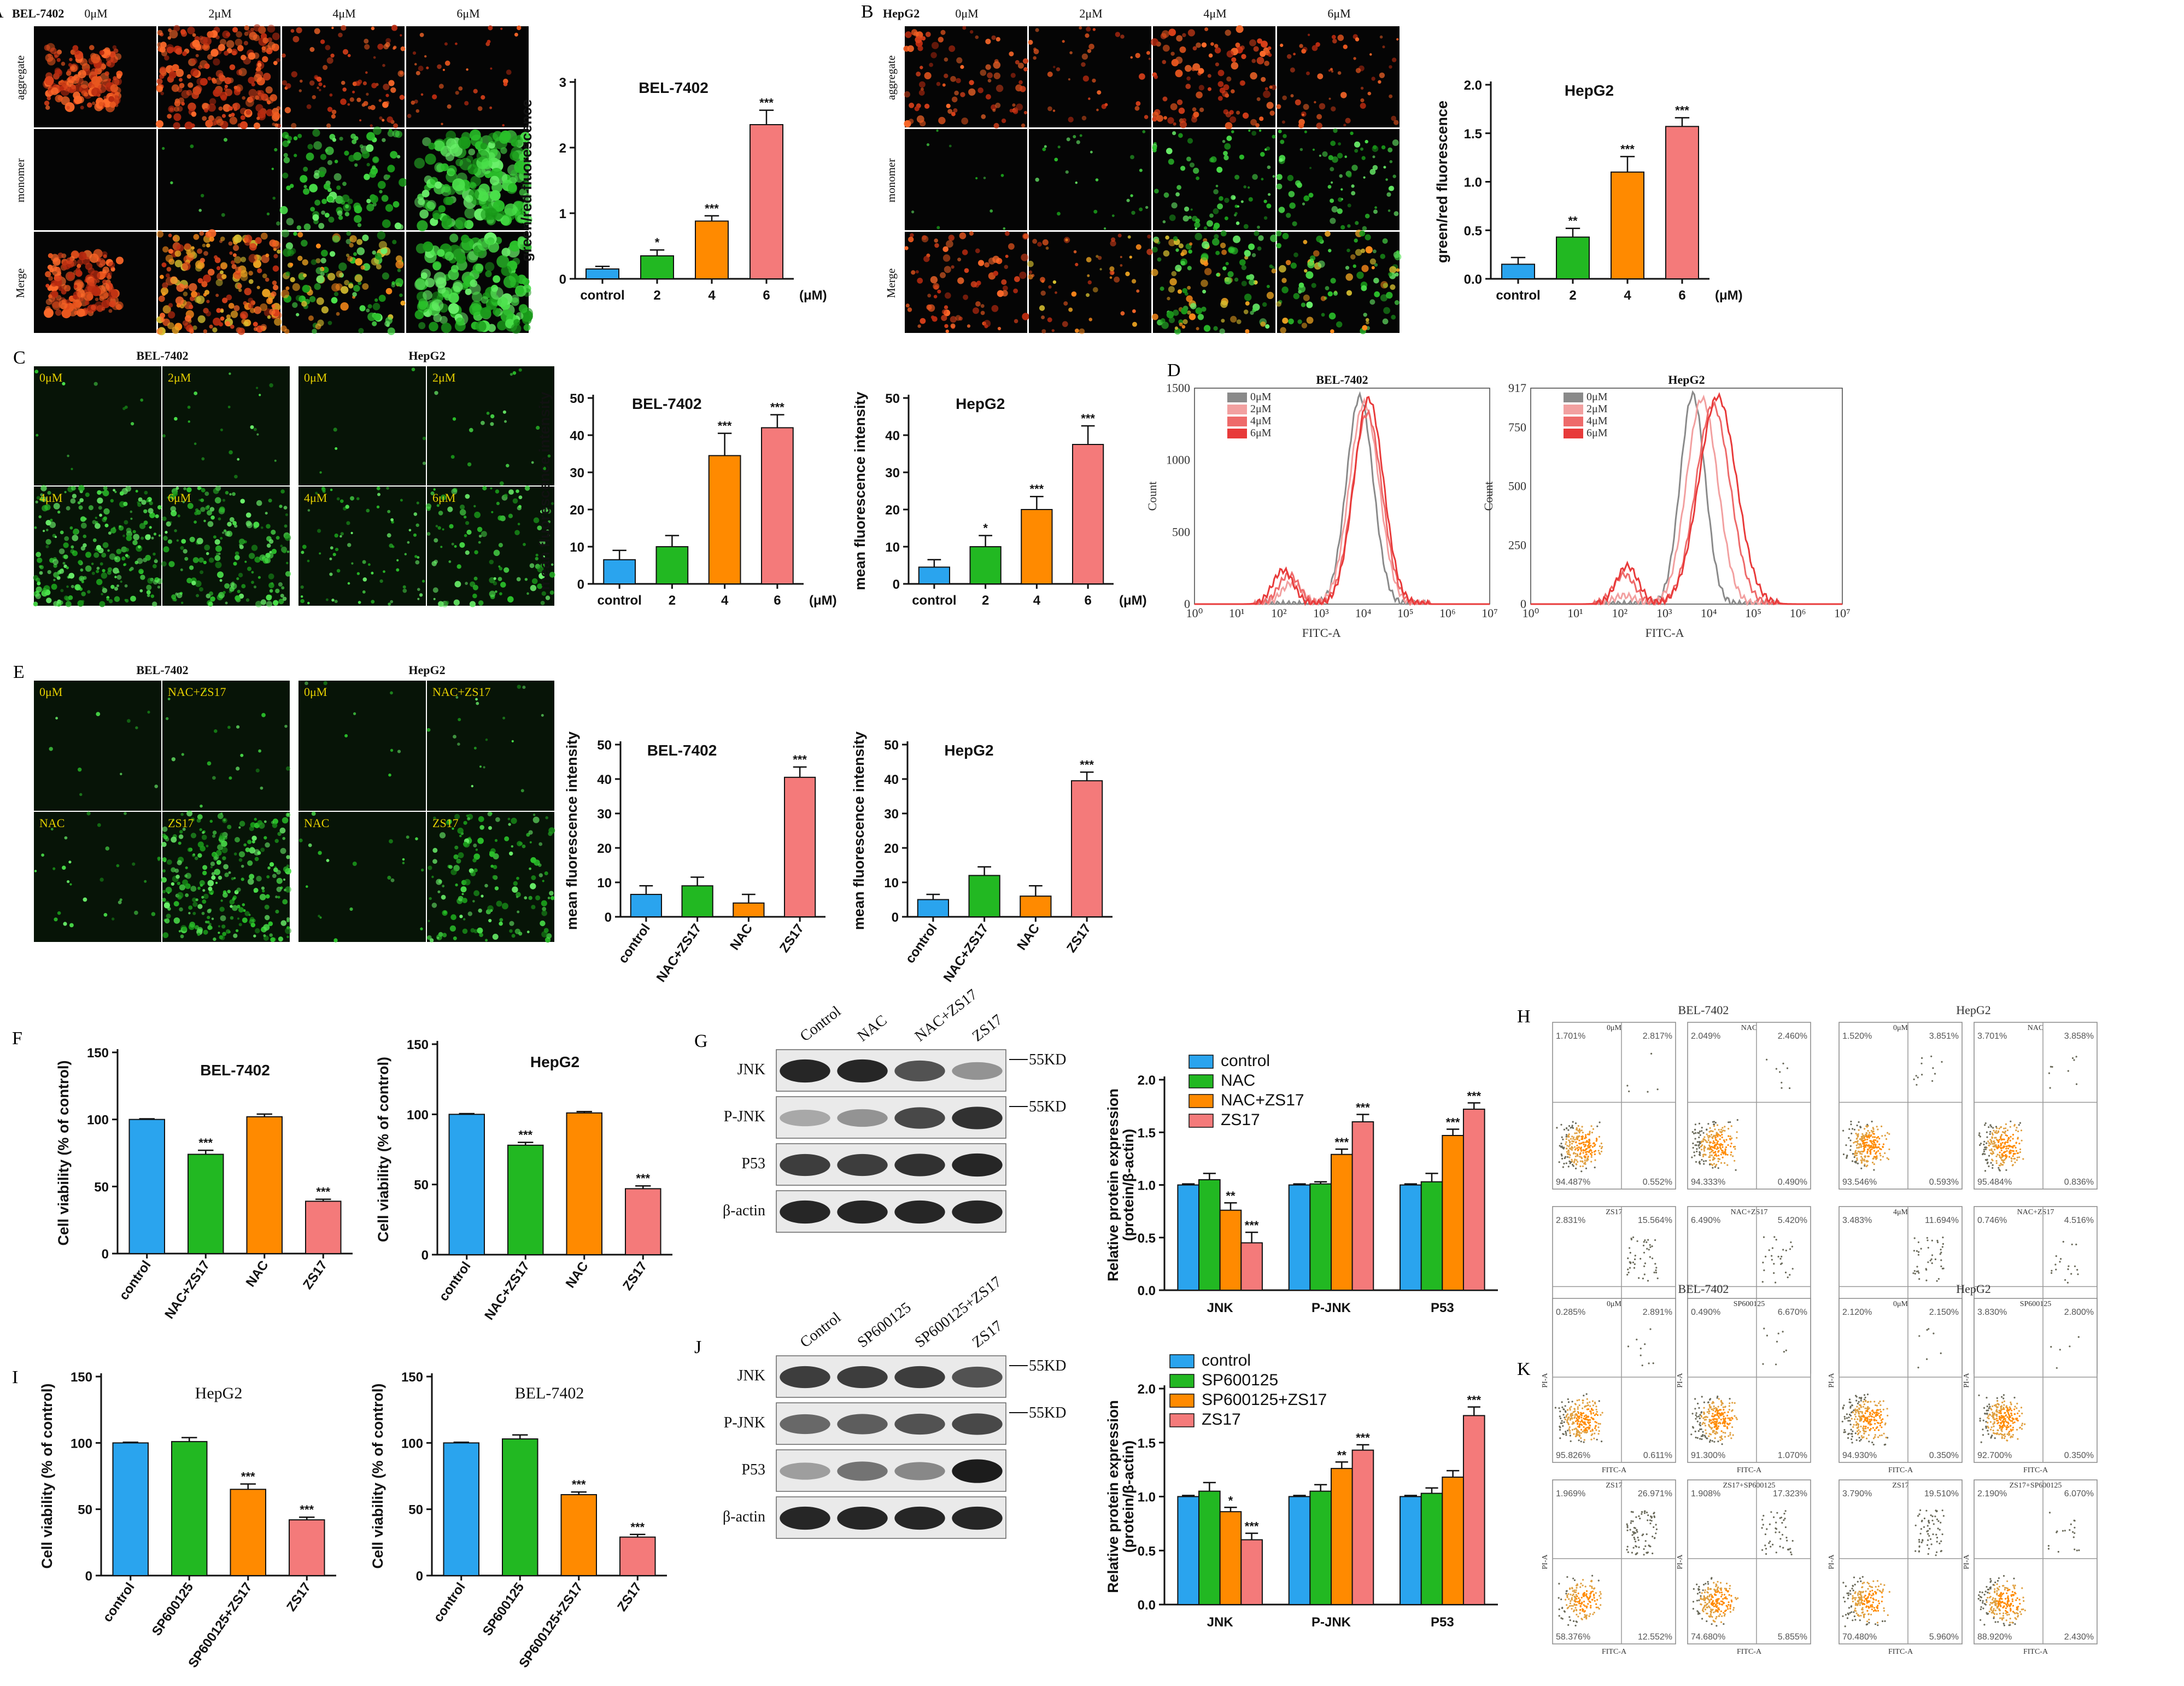 Image resolution: width=2184 pixels, height=1686 pixels. I want to click on x-tick-label: 4, so click(1037, 600).